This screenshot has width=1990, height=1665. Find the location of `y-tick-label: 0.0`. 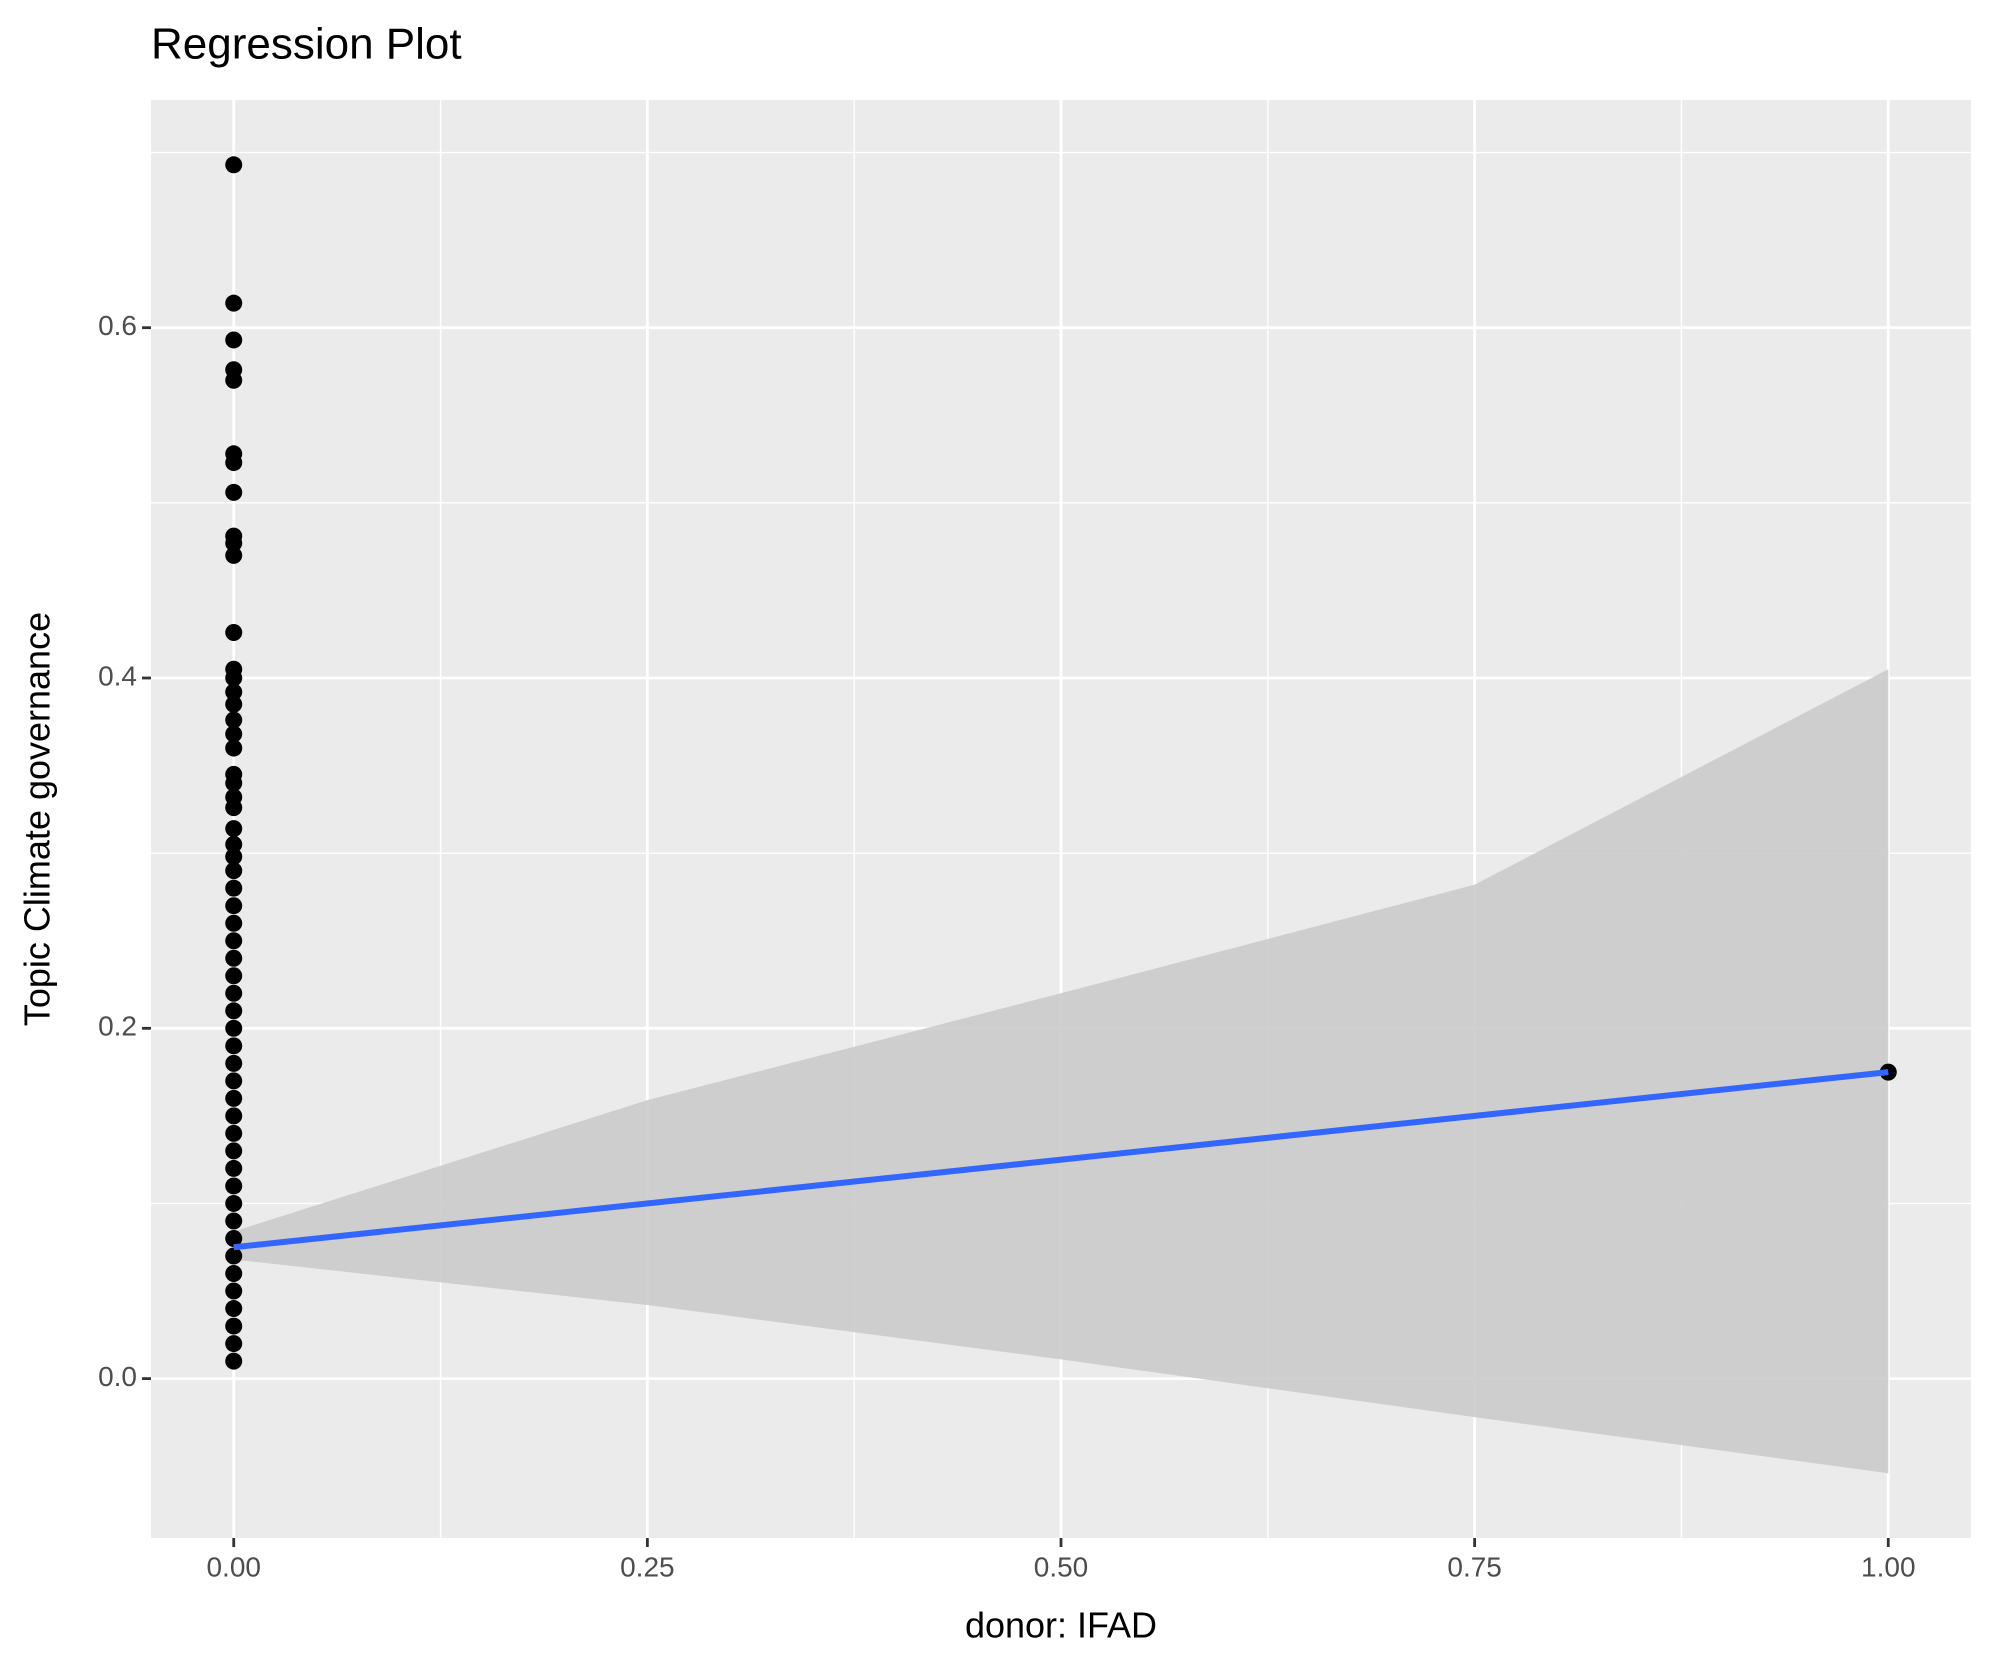

y-tick-label: 0.0 is located at coordinates (117, 1376).